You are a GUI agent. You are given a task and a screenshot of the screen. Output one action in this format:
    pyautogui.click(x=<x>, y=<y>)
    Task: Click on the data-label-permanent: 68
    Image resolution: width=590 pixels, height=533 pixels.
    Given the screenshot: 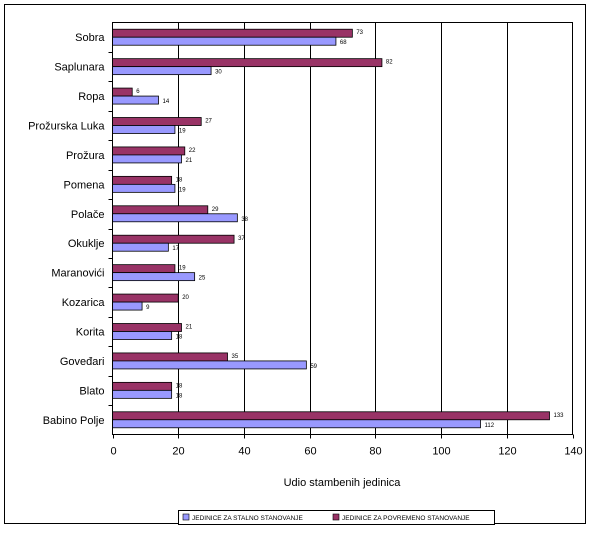 What is the action you would take?
    pyautogui.click(x=343, y=43)
    